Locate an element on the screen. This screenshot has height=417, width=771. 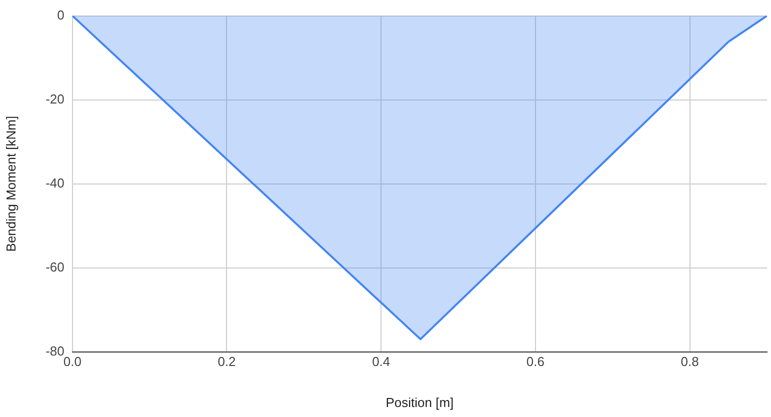
y-tick-label: -20 is located at coordinates (55, 98).